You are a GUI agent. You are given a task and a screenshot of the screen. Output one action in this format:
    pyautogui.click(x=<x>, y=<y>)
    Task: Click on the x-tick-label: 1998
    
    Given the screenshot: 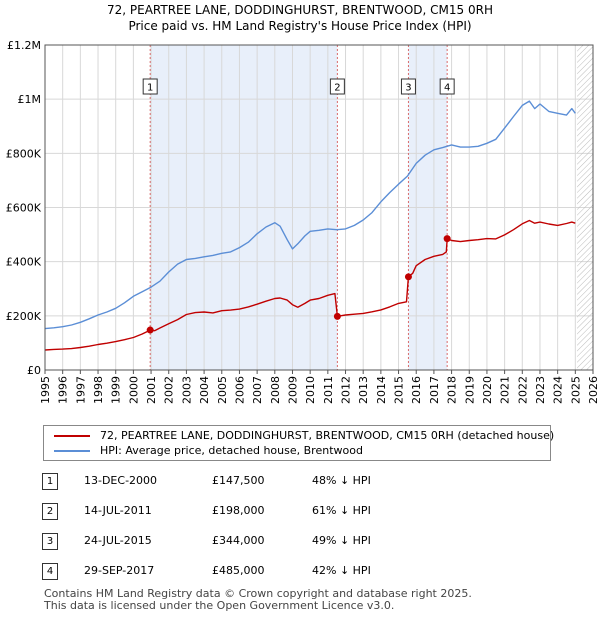 What is the action you would take?
    pyautogui.click(x=98, y=390)
    